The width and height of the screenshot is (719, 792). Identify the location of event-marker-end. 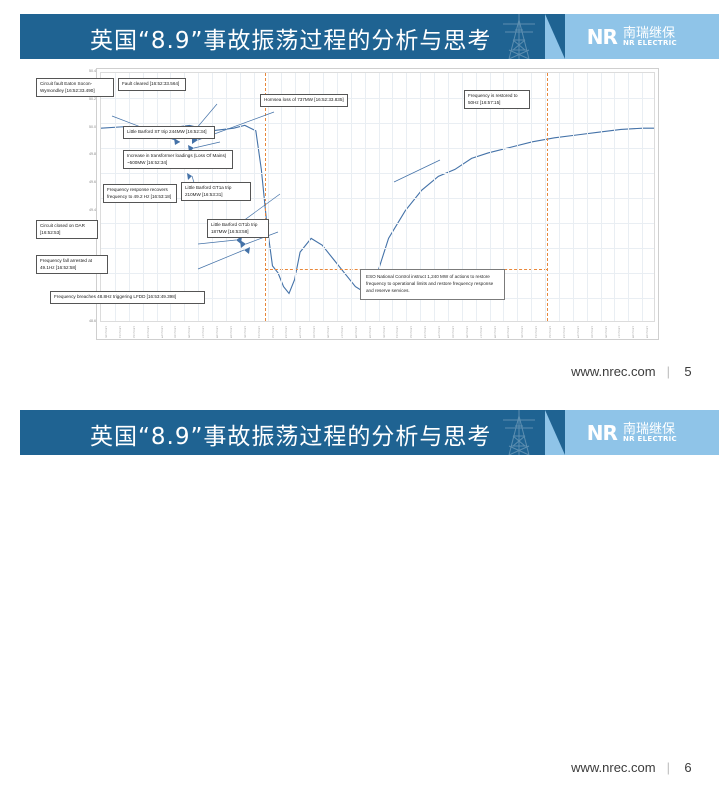
(547, 197).